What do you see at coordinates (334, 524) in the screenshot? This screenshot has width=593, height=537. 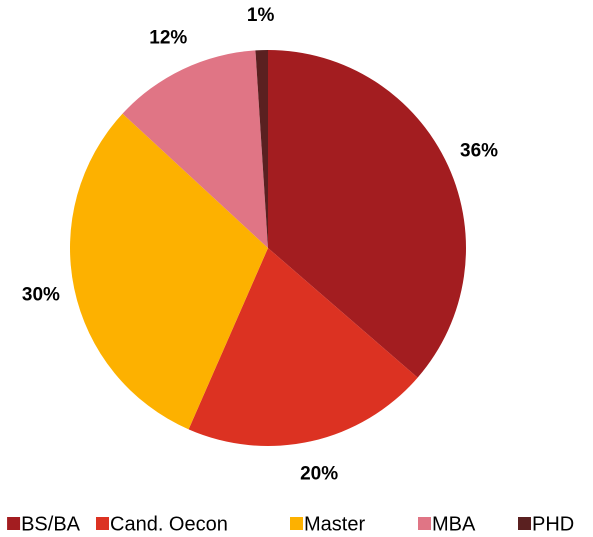 I see `legend-label: Master` at bounding box center [334, 524].